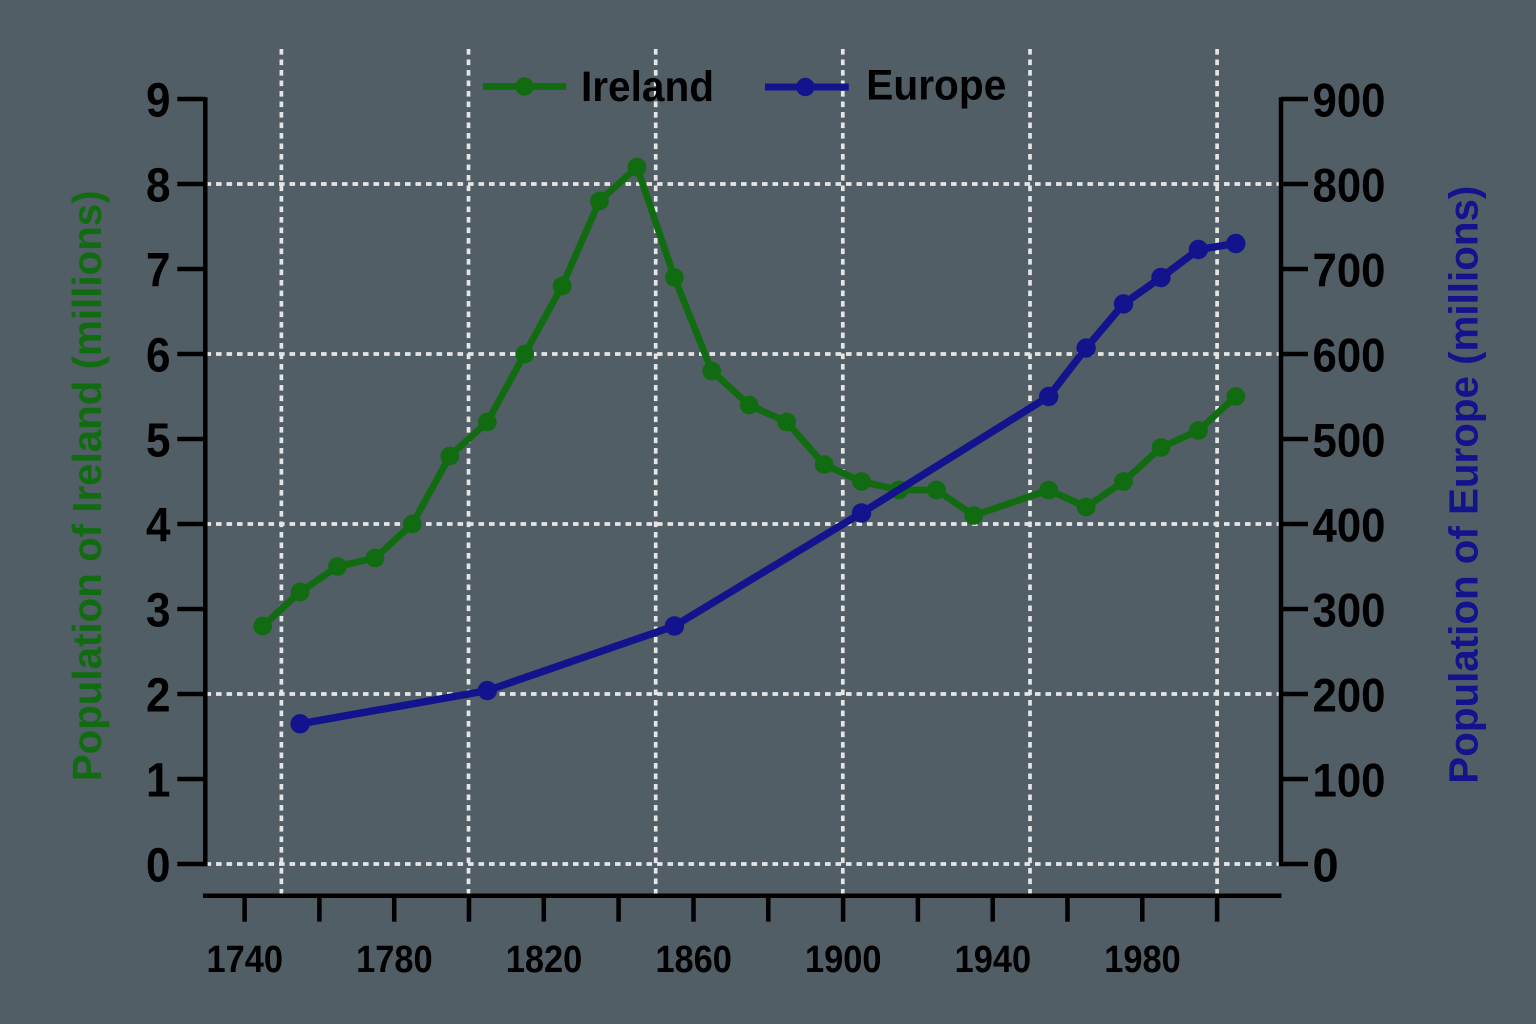 Image resolution: width=1536 pixels, height=1024 pixels. Describe the element at coordinates (87, 485) in the screenshot. I see `svg-text:Population of Ireland (million: Population of Ireland (millions)` at that location.